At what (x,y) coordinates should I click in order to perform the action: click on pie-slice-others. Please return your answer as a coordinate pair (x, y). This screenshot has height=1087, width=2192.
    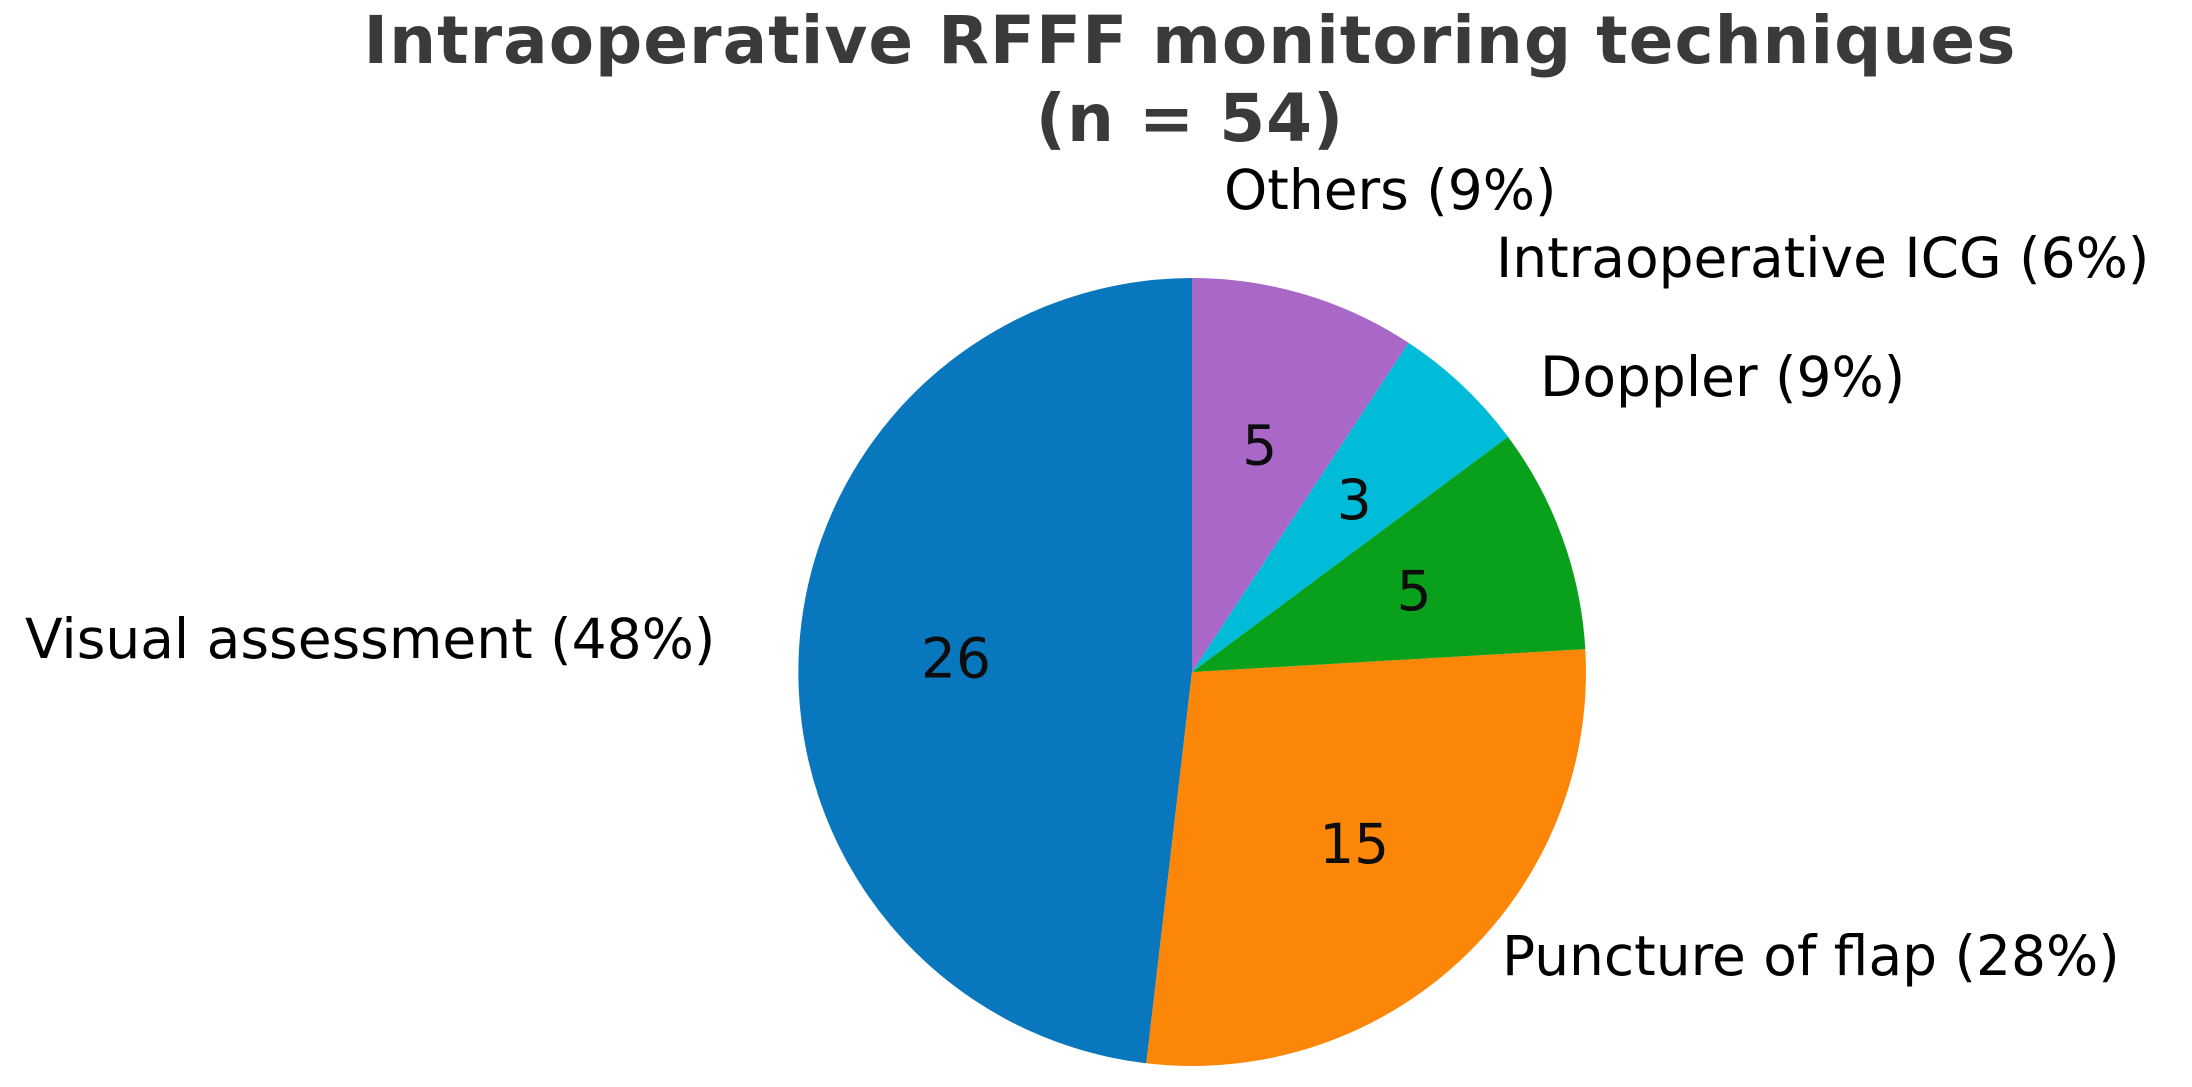
    Looking at the image, I should click on (1300, 475).